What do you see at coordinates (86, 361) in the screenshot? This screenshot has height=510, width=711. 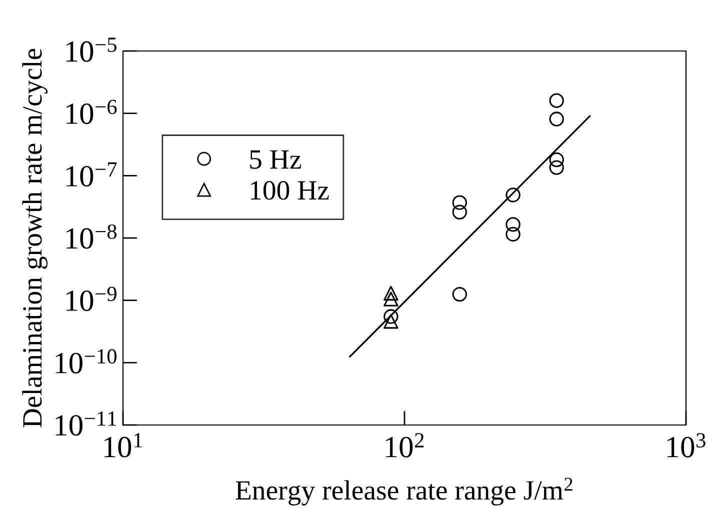 I see `y-tick-label: 10$^{−10}$` at bounding box center [86, 361].